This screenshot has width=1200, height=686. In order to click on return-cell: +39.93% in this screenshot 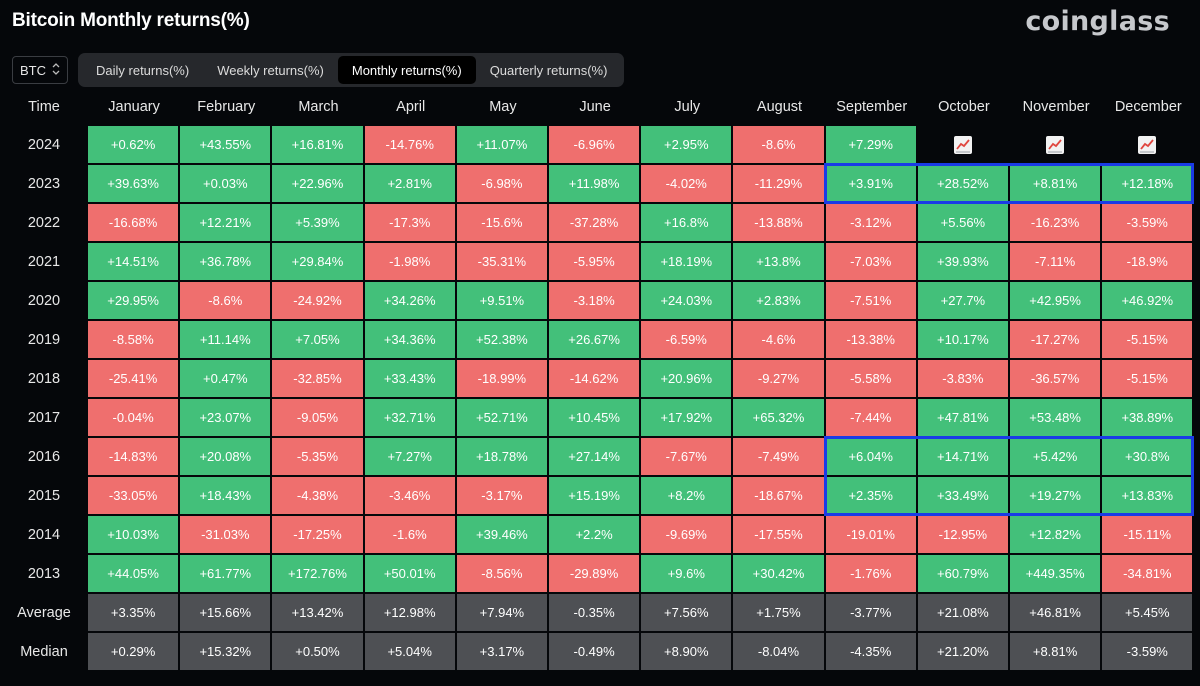, I will do `click(962, 261)`.